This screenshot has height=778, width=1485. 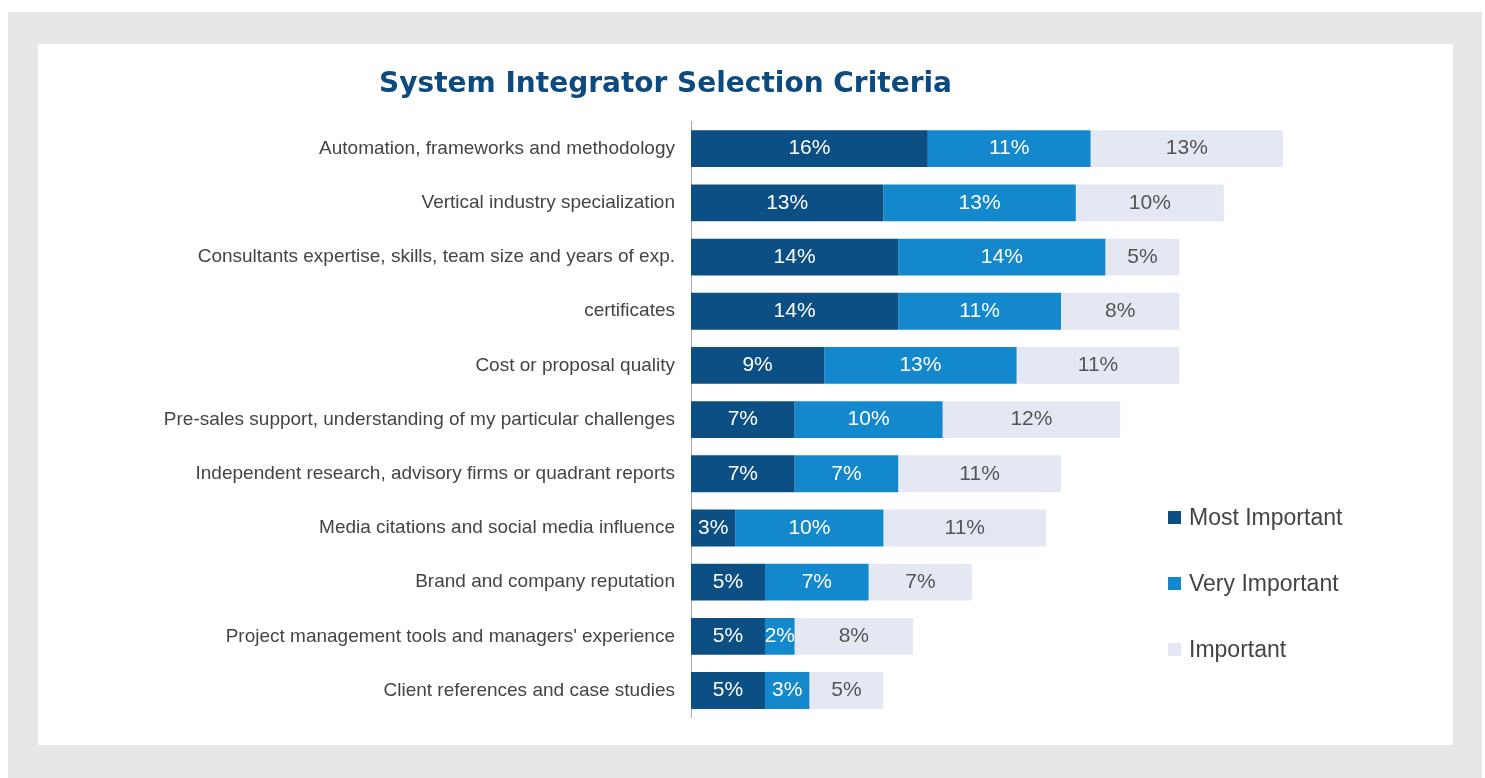 I want to click on data-label: 2%, so click(x=779, y=635).